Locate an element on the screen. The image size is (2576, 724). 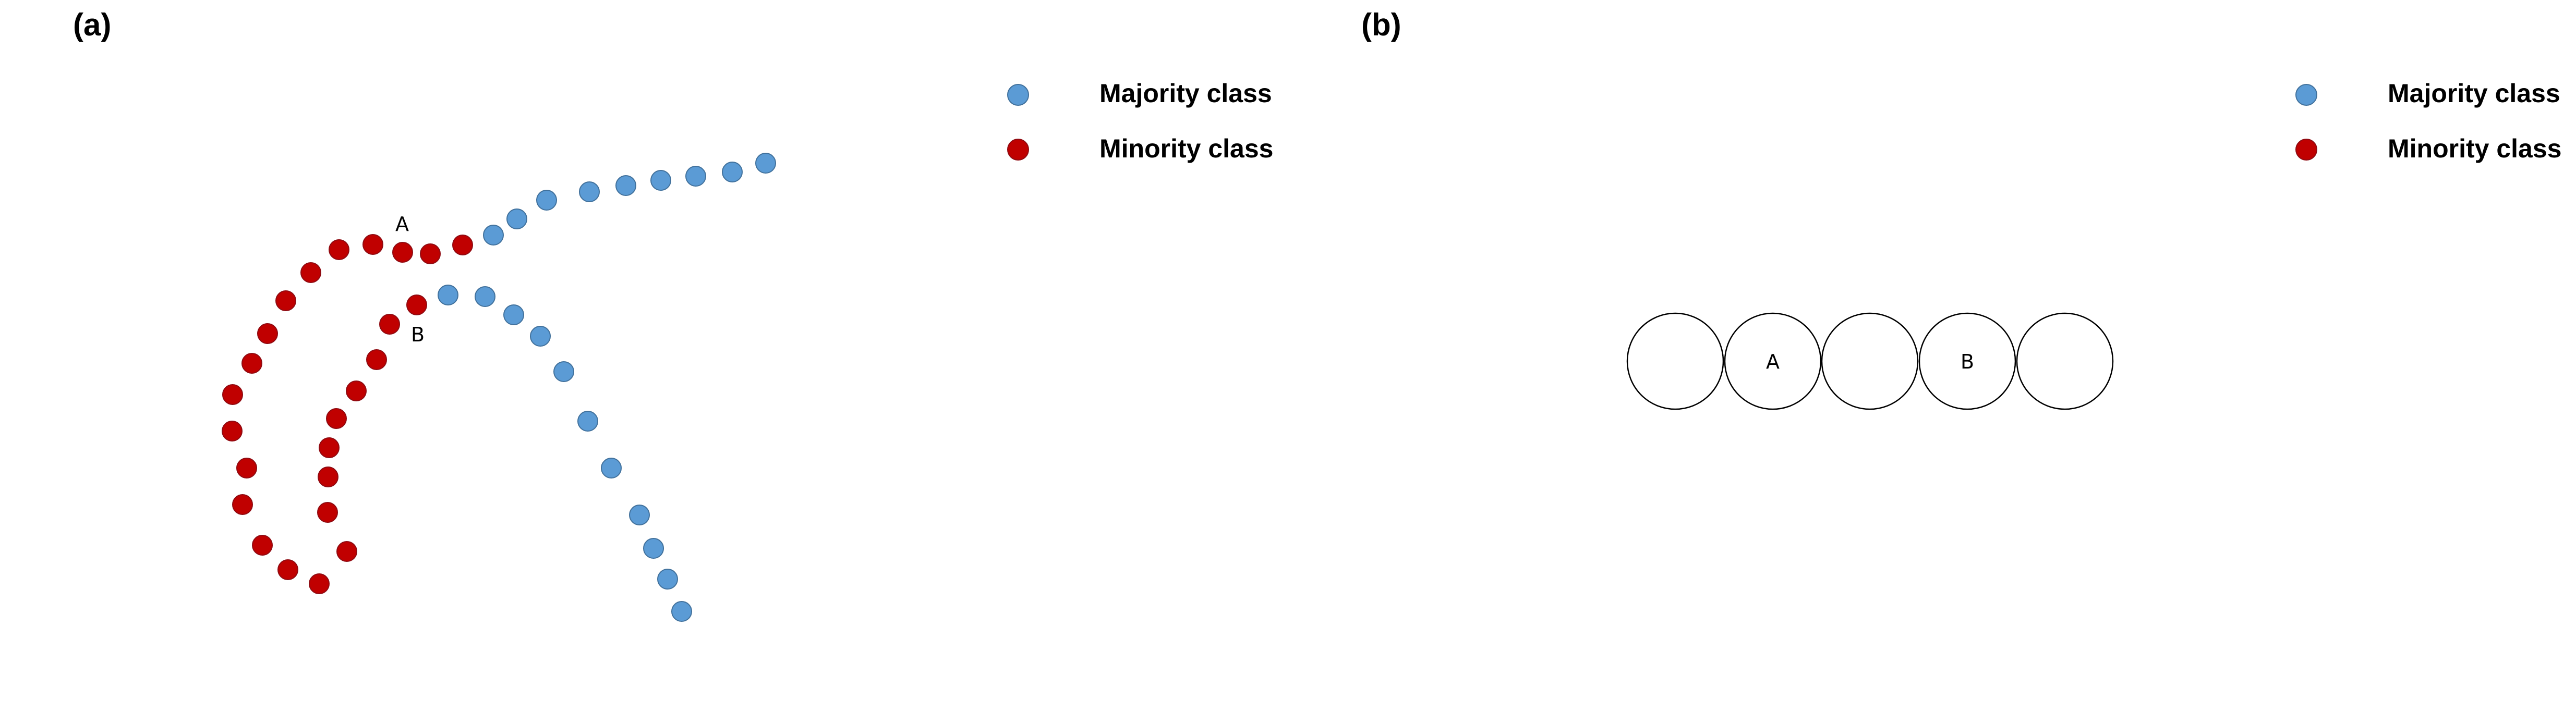
panel-b-legend: Majority class Minority class is located at coordinates (2428, 121).